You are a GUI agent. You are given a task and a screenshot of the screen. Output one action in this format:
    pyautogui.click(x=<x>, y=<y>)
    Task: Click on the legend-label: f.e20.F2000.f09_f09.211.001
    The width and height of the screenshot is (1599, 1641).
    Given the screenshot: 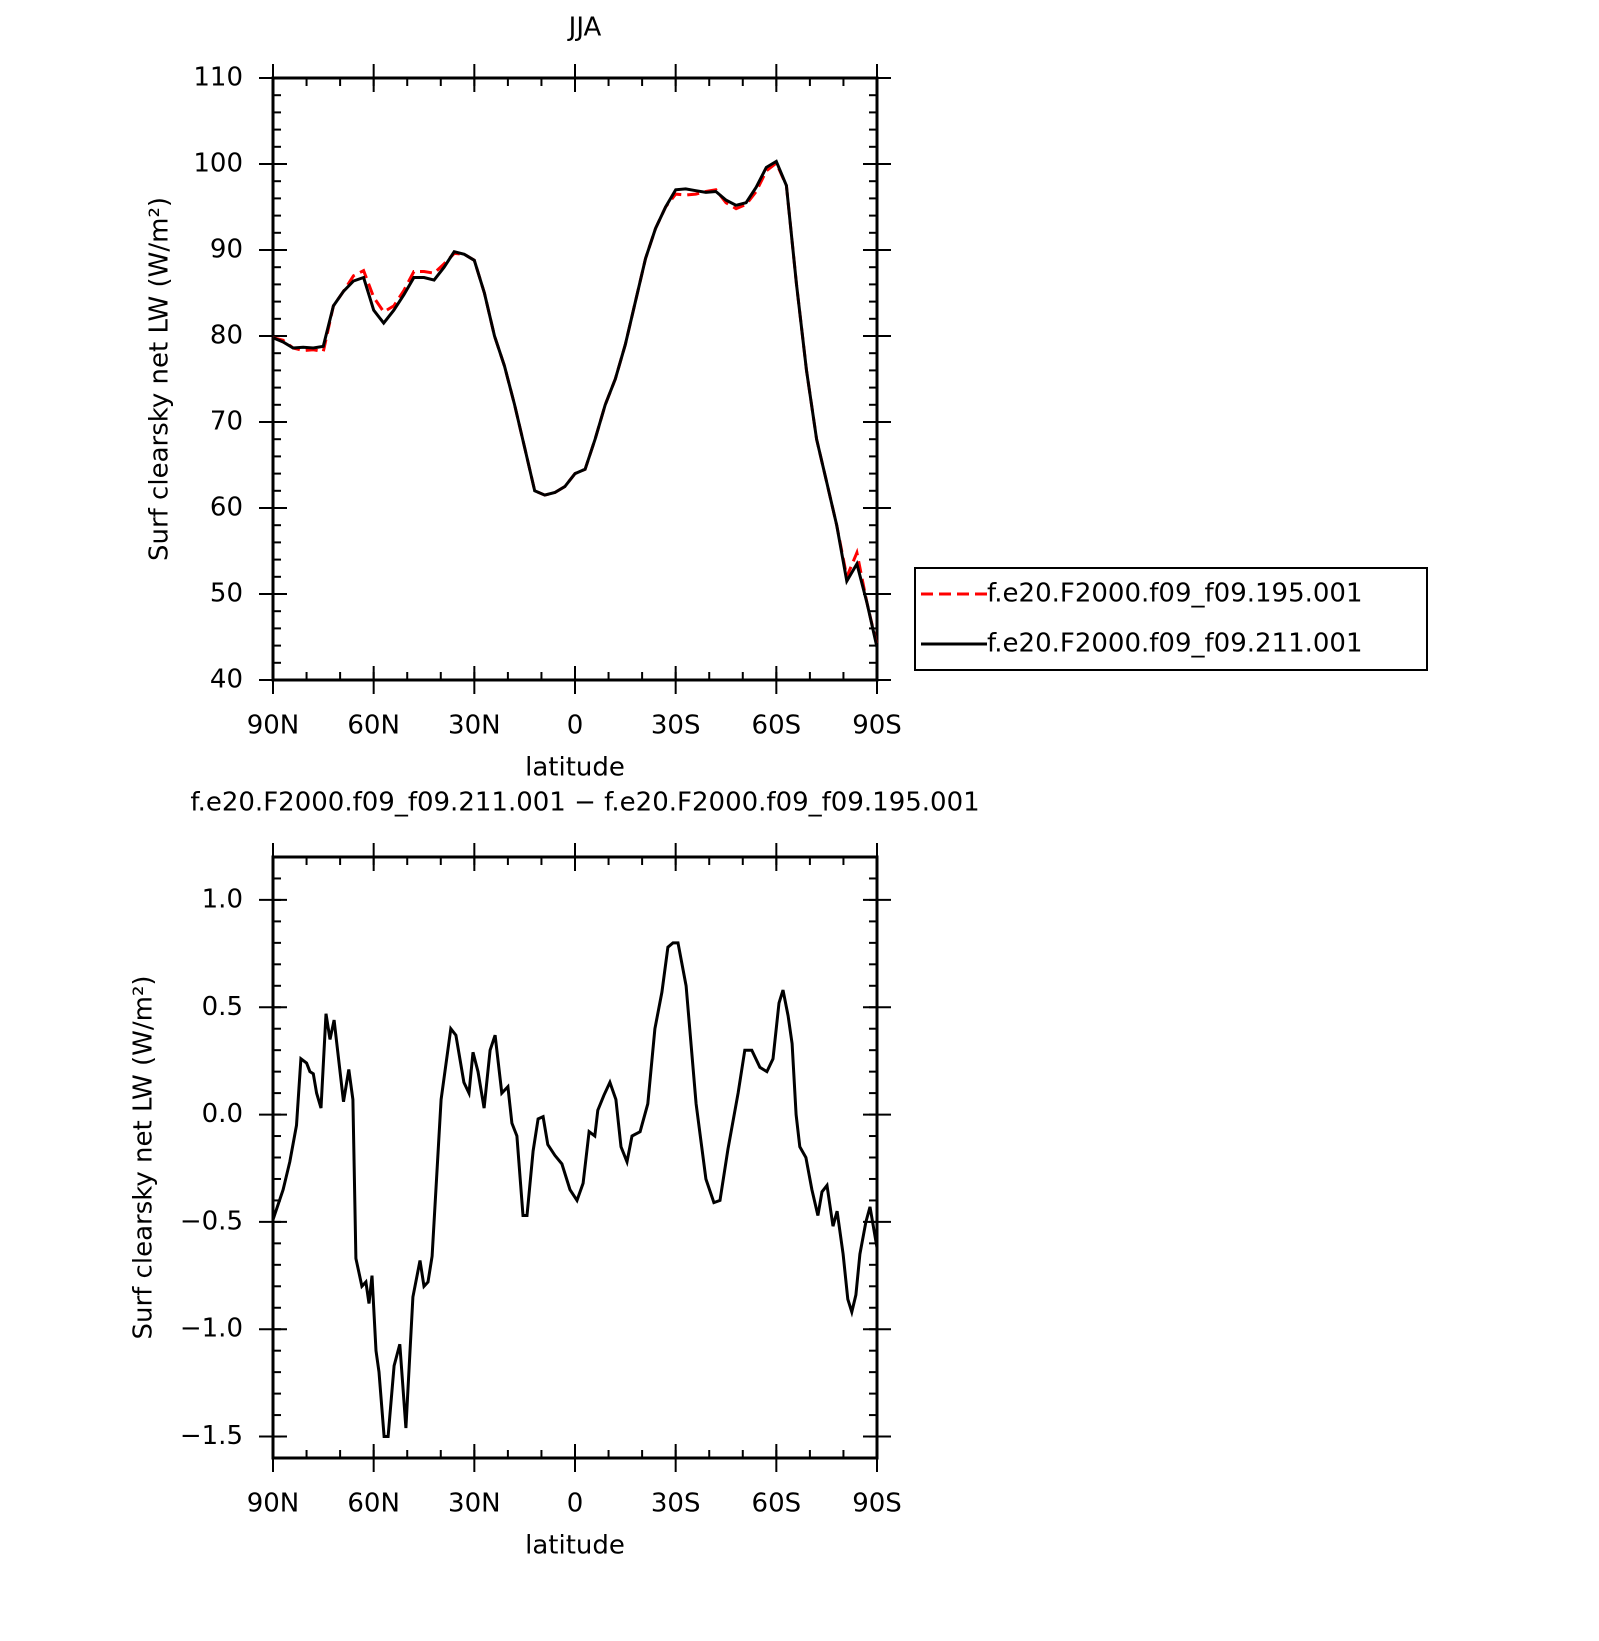 What is the action you would take?
    pyautogui.click(x=1175, y=644)
    